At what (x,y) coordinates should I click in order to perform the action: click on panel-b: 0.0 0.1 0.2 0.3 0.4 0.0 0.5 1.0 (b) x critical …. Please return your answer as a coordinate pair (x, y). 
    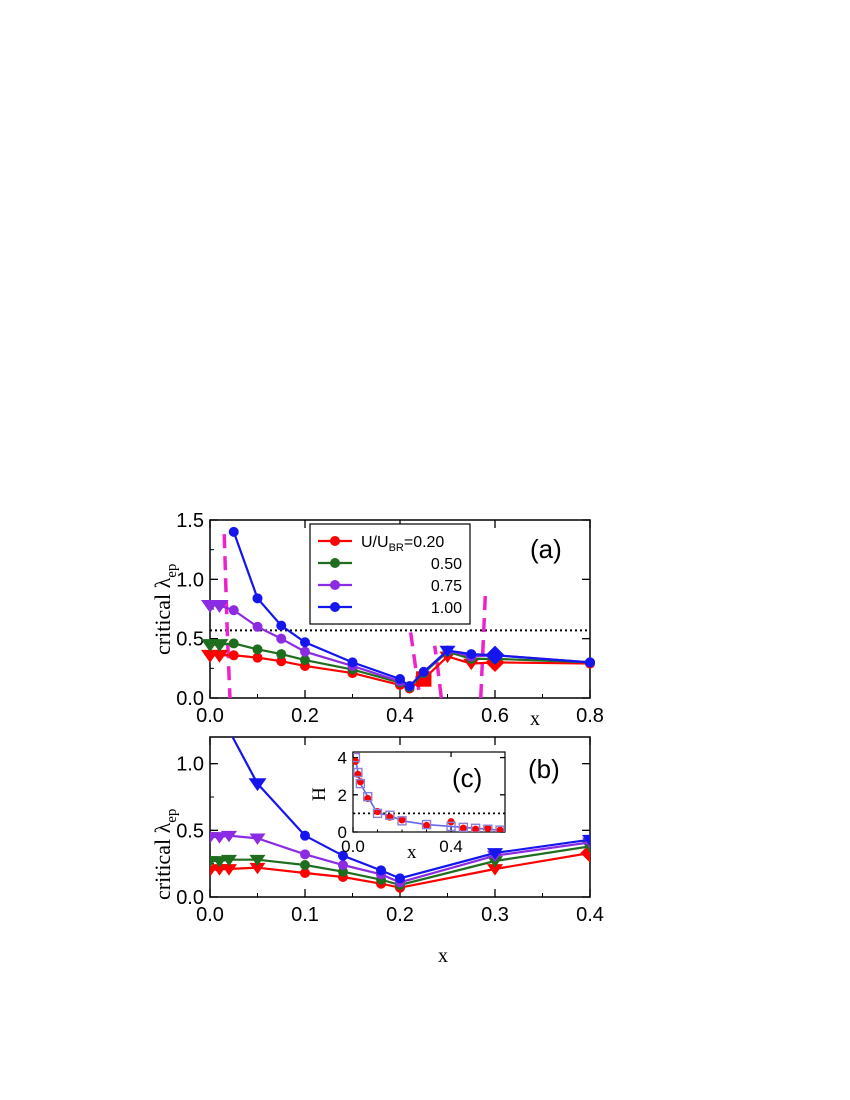
    Looking at the image, I should click on (377, 851).